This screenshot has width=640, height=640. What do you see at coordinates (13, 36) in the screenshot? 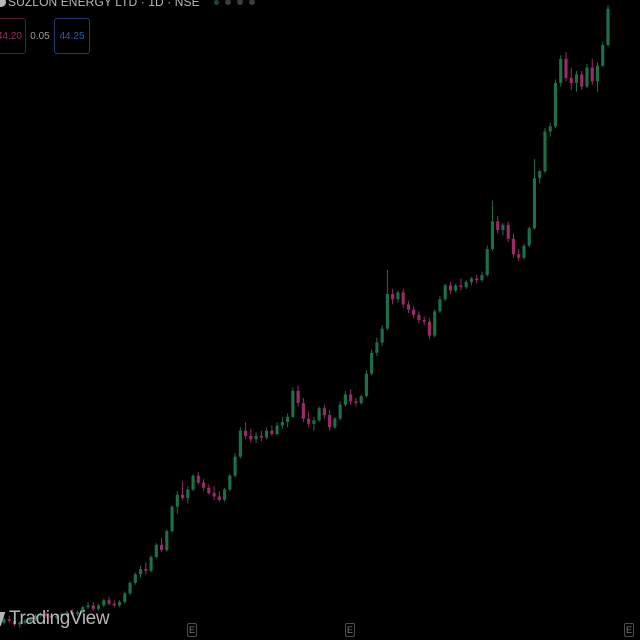
I see `sell-button: 44.20` at bounding box center [13, 36].